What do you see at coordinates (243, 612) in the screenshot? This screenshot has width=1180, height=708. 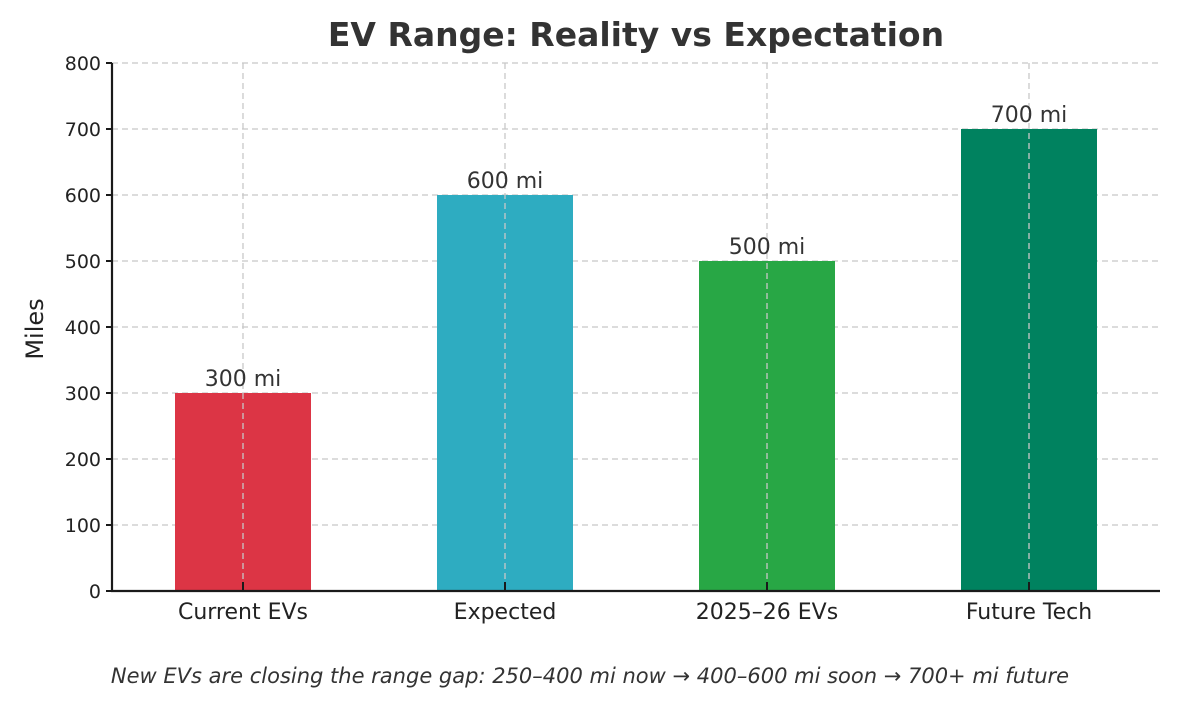 I see `x-tick-label: Current EVs` at bounding box center [243, 612].